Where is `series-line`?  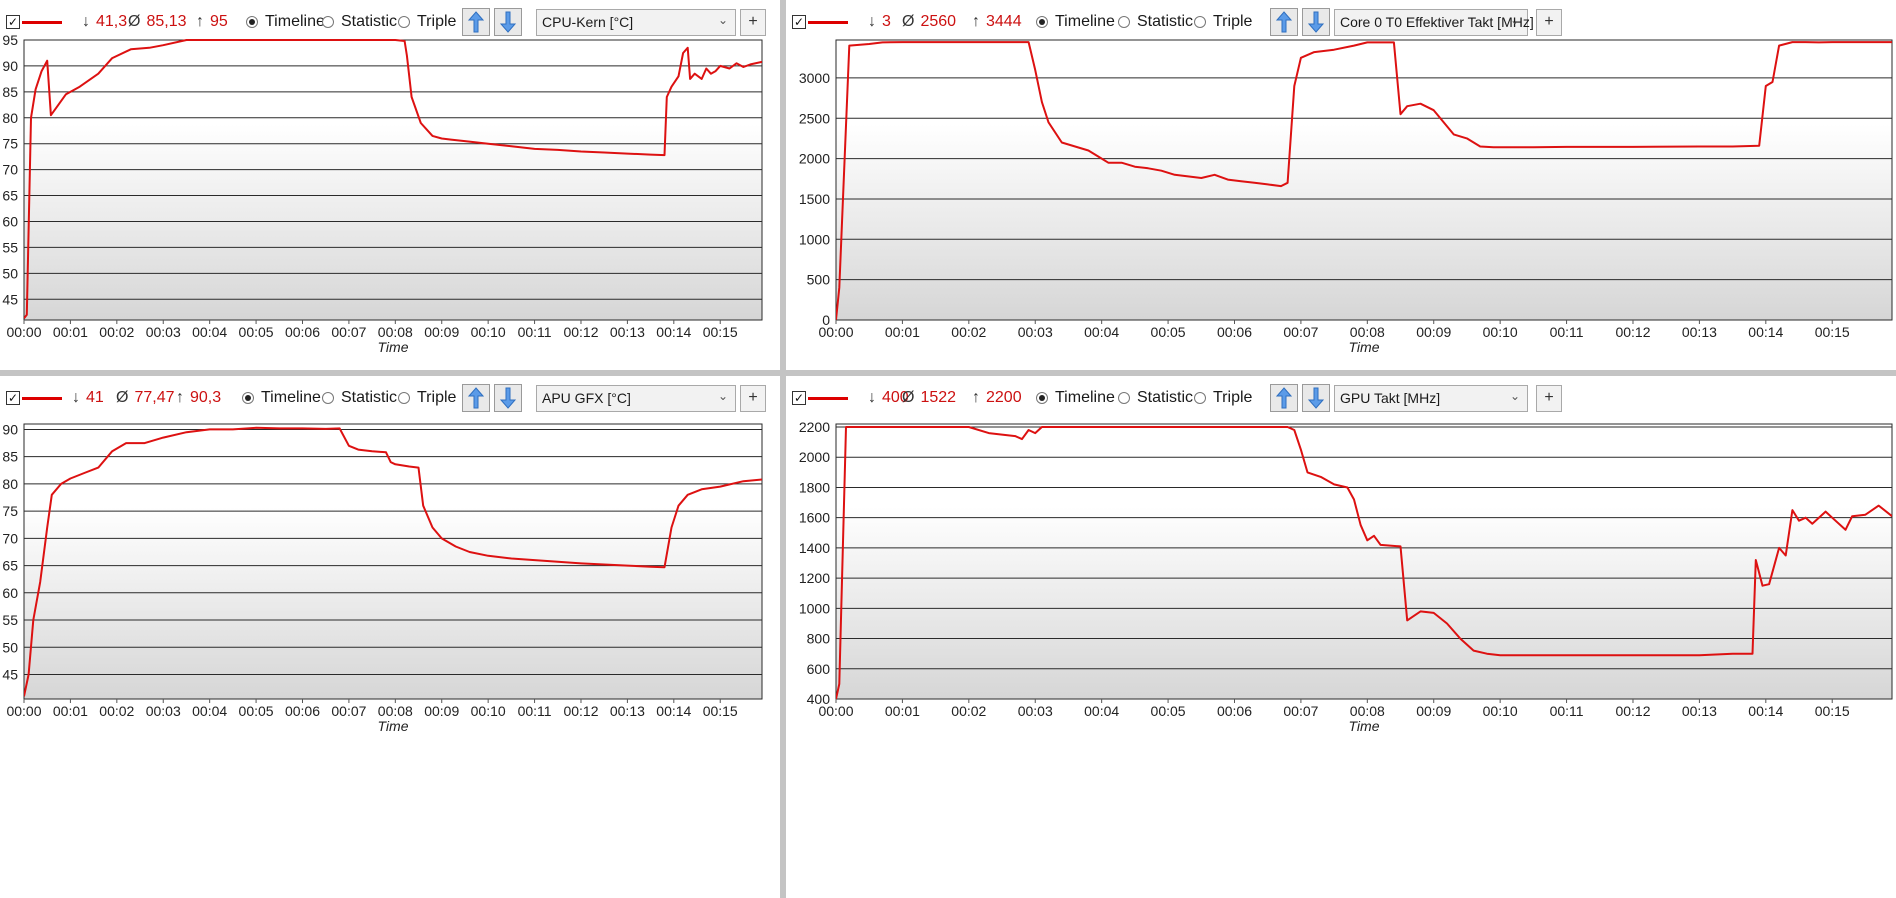 series-line is located at coordinates (393, 179).